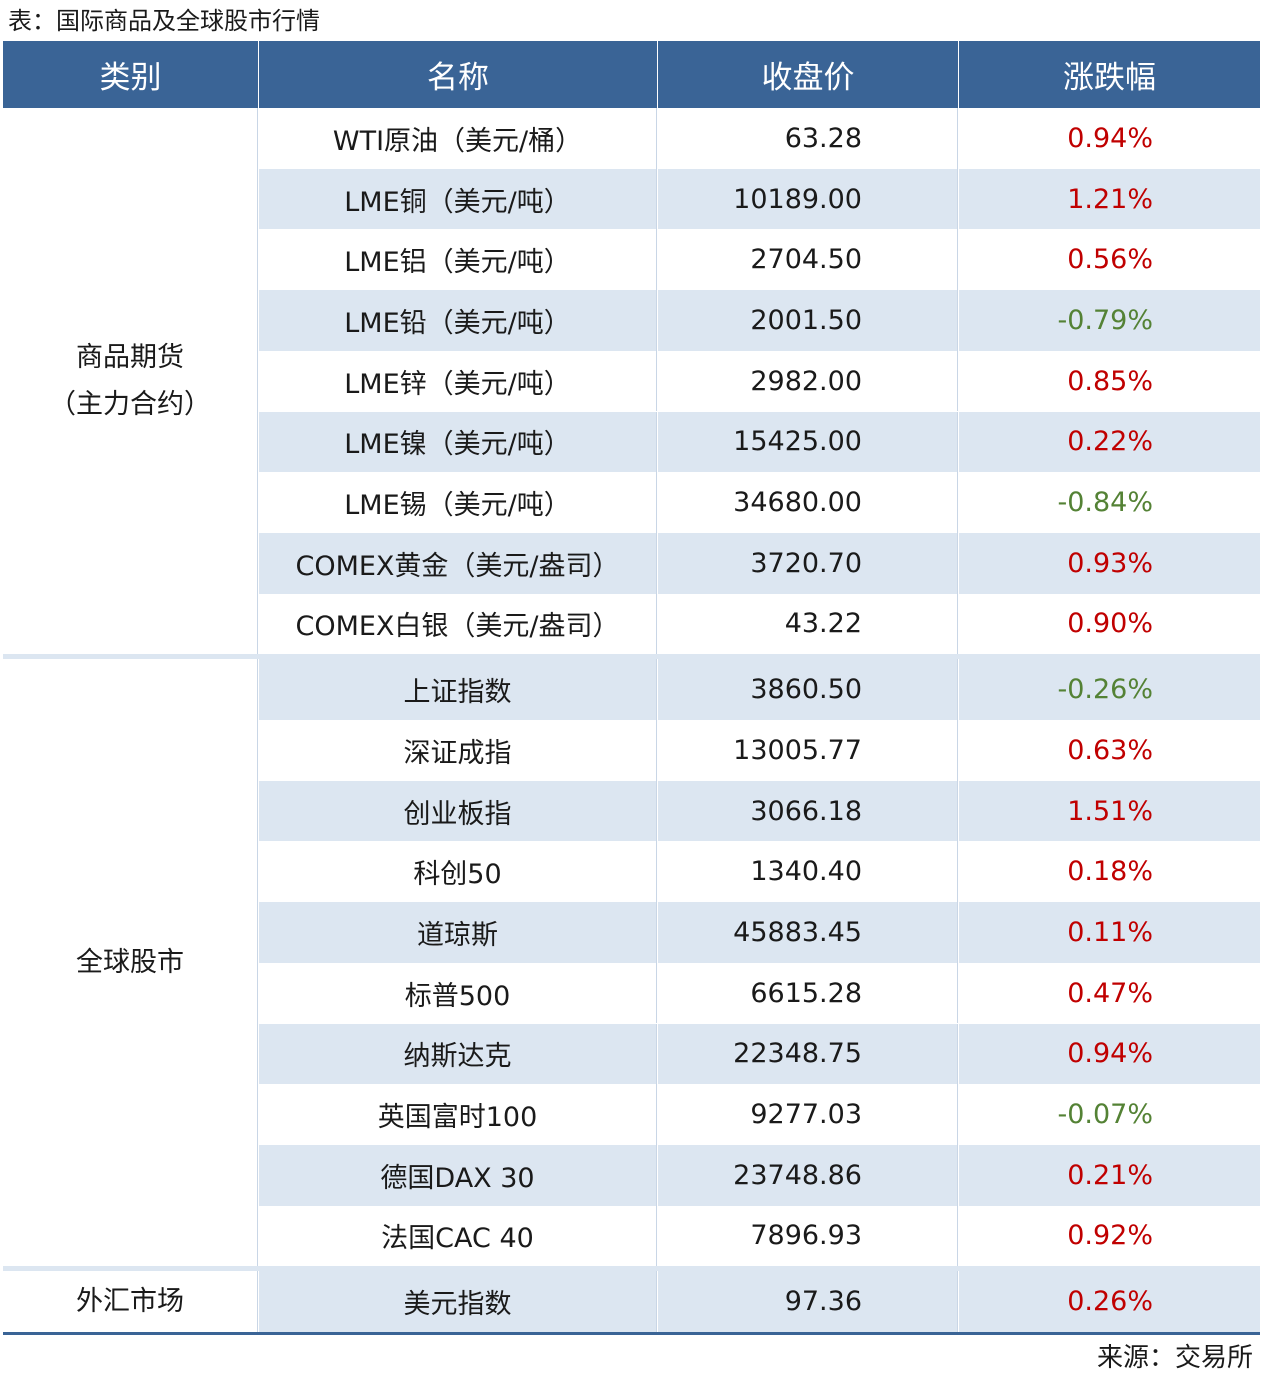  Describe the element at coordinates (458, 260) in the screenshot. I see `name-cell: LME铝（美元/吨）` at that location.